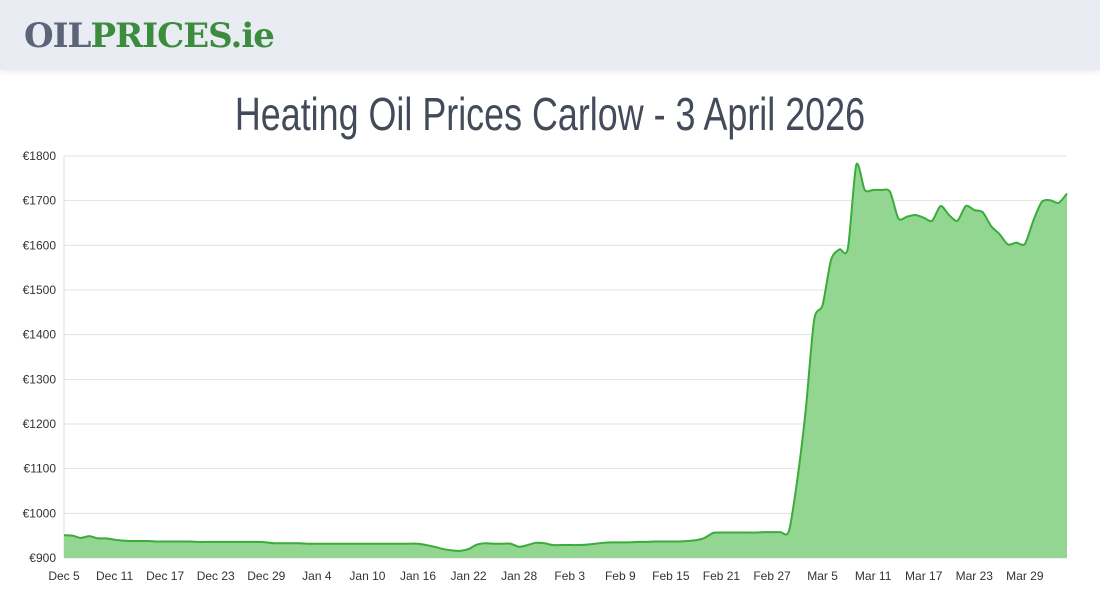  What do you see at coordinates (40, 469) in the screenshot?
I see `y-tick-label: €1100` at bounding box center [40, 469].